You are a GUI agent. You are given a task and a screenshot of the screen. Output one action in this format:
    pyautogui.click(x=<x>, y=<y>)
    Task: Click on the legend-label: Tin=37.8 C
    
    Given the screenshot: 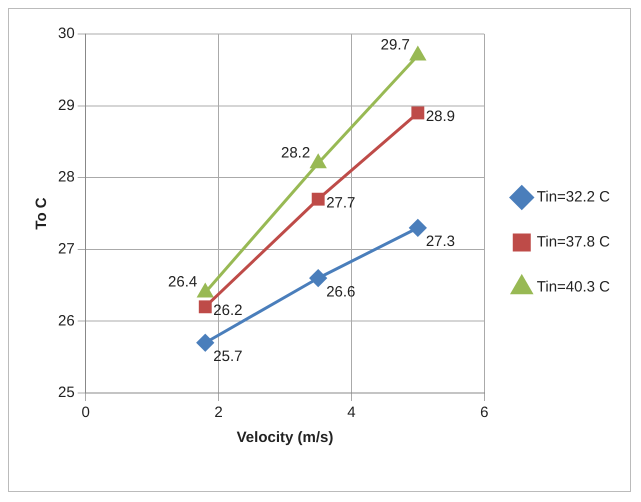 What is the action you would take?
    pyautogui.click(x=573, y=242)
    